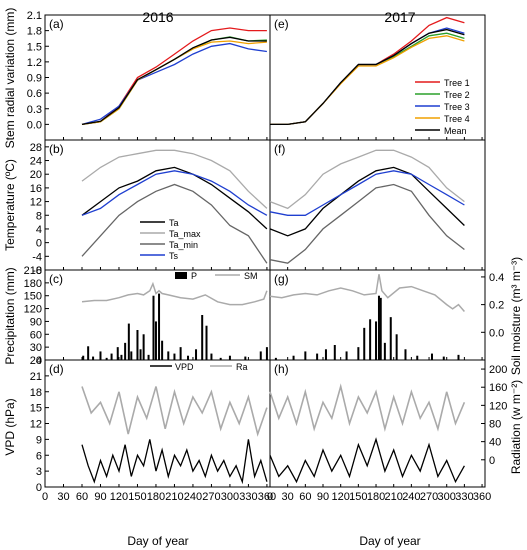 The height and width of the screenshot is (550, 527). What do you see at coordinates (498, 406) in the screenshot?
I see `y-tick-label: 120` at bounding box center [498, 406].